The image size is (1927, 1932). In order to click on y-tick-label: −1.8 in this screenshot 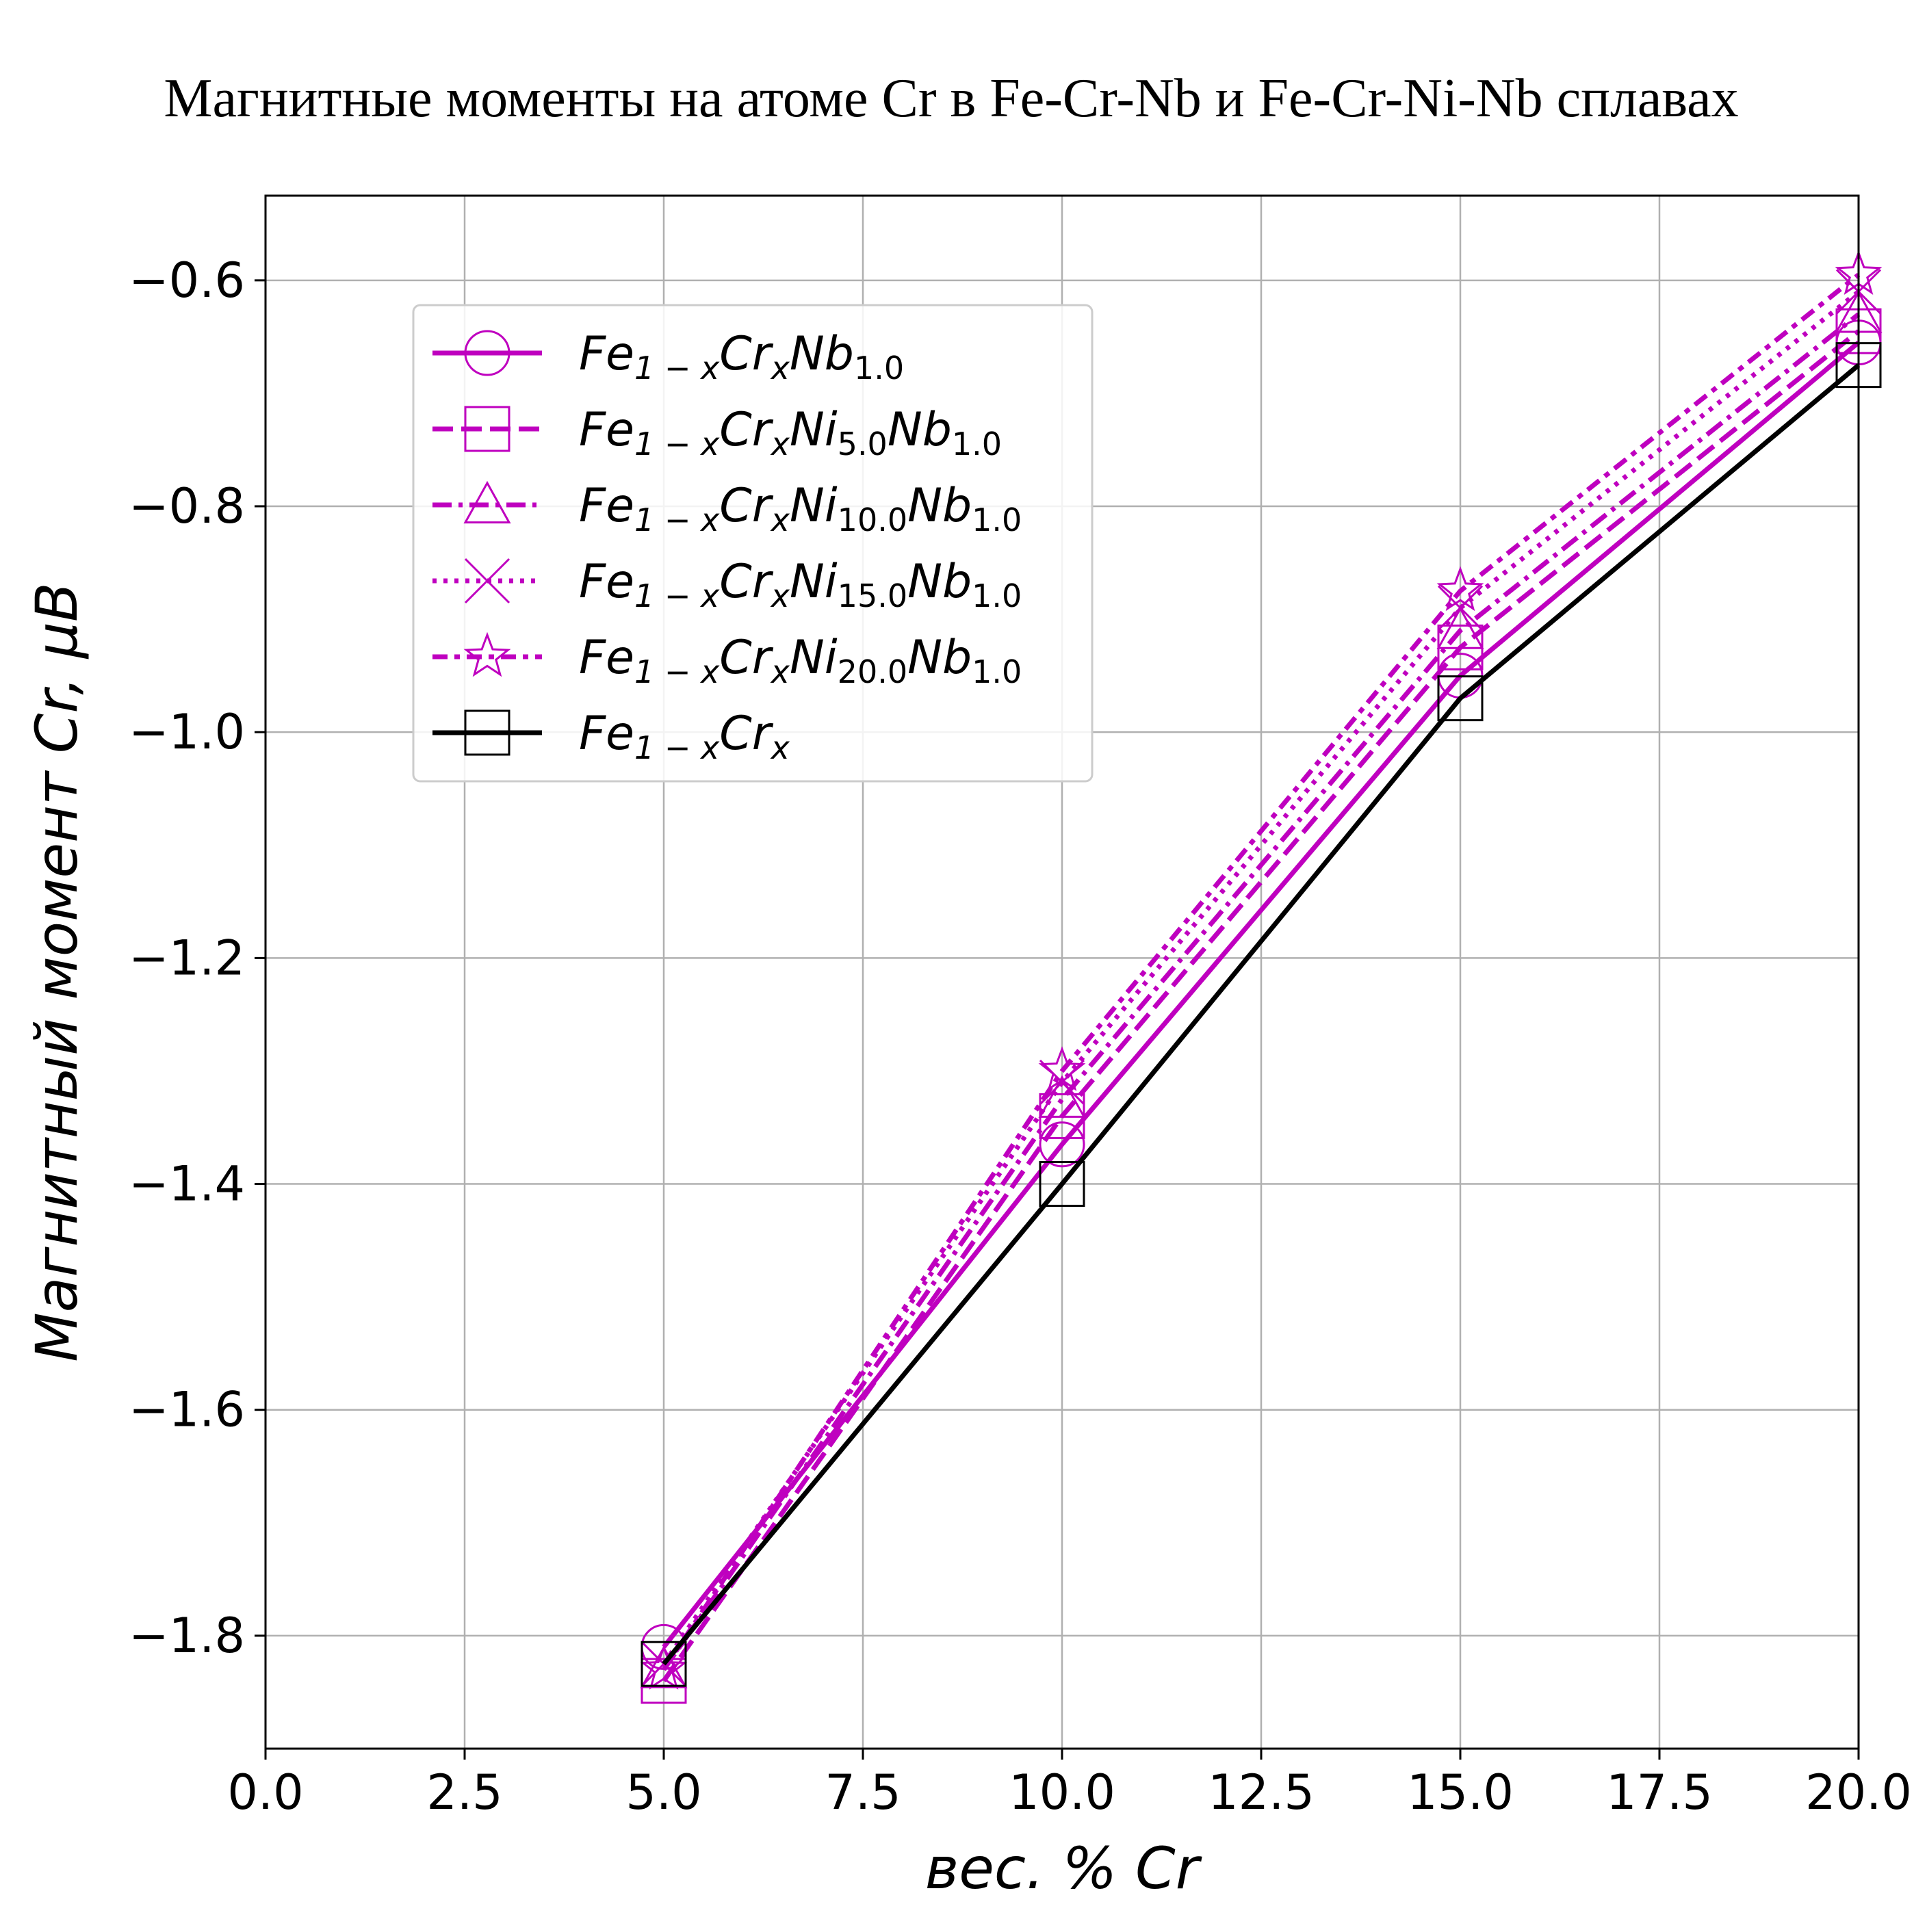, I will do `click(187, 1636)`.